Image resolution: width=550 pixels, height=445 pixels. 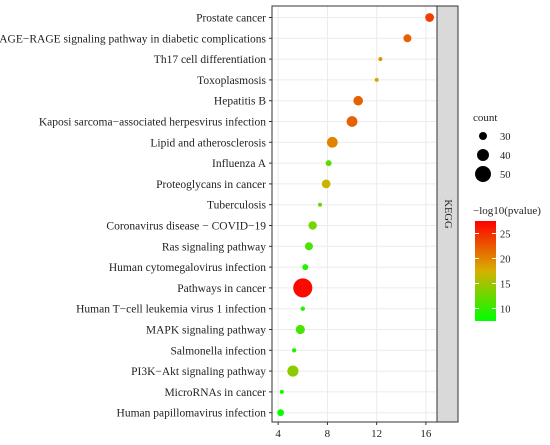 What do you see at coordinates (328, 434) in the screenshot?
I see `x-tick-label: 8` at bounding box center [328, 434].